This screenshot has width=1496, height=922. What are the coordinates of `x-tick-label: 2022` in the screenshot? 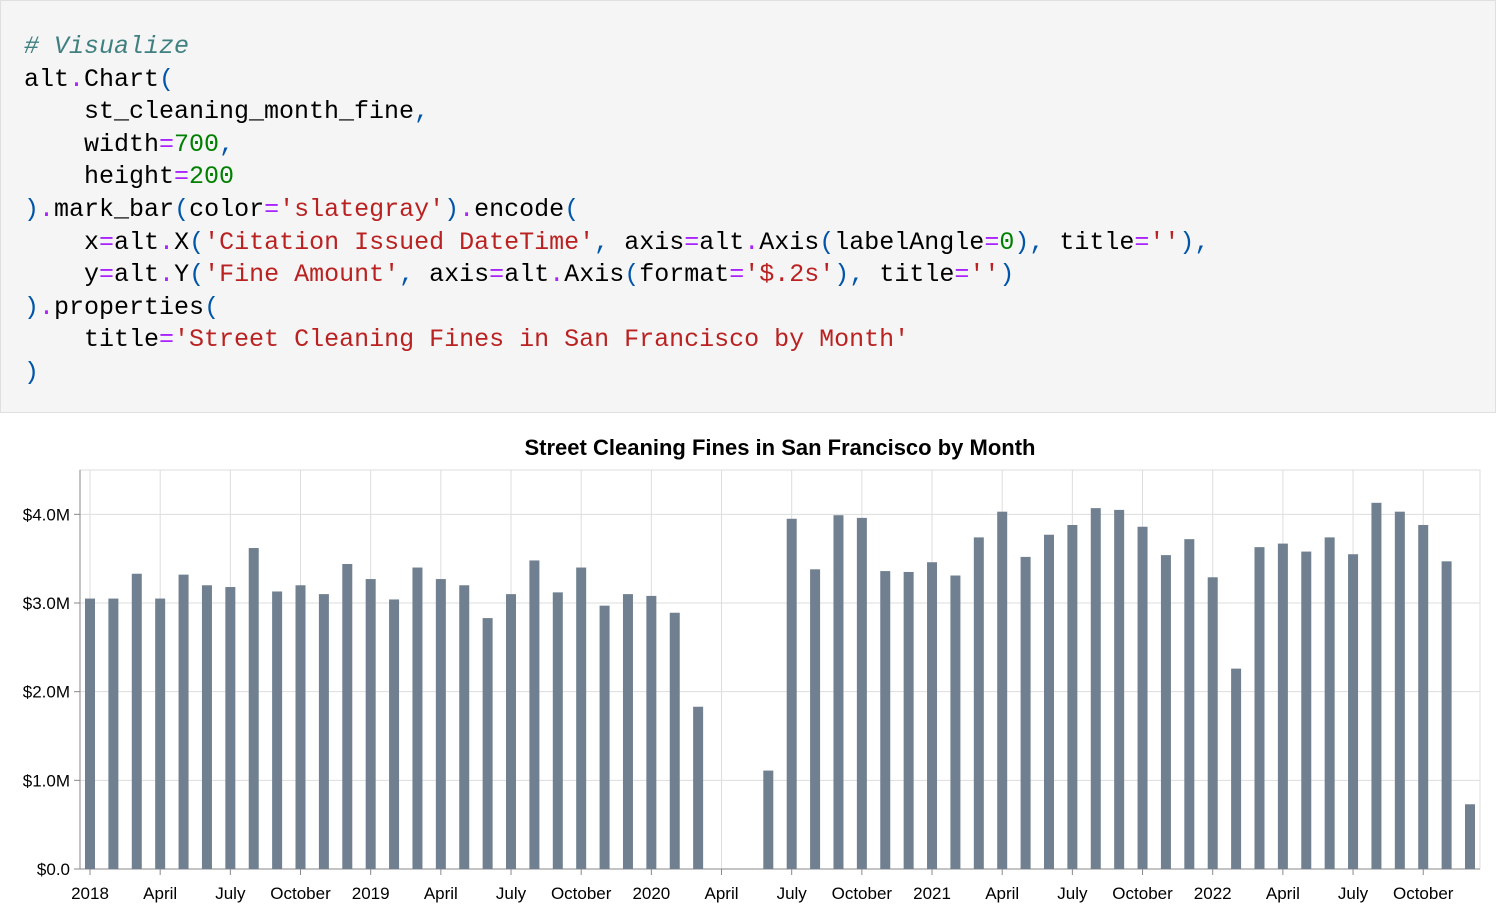 It's located at (1213, 893).